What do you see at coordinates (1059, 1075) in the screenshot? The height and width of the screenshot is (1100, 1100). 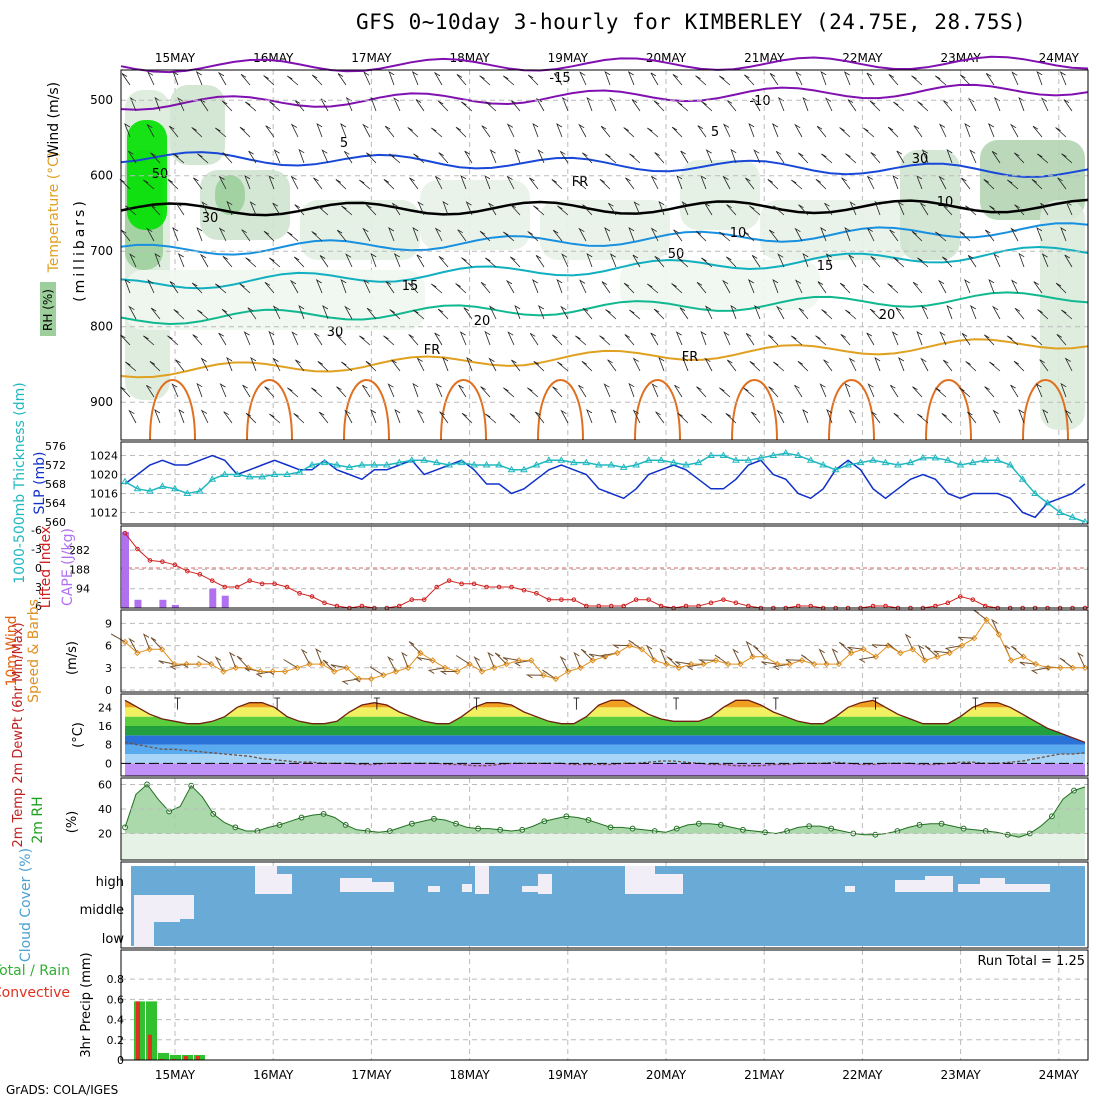 I see `bottom-day-label: 24MAY` at bounding box center [1059, 1075].